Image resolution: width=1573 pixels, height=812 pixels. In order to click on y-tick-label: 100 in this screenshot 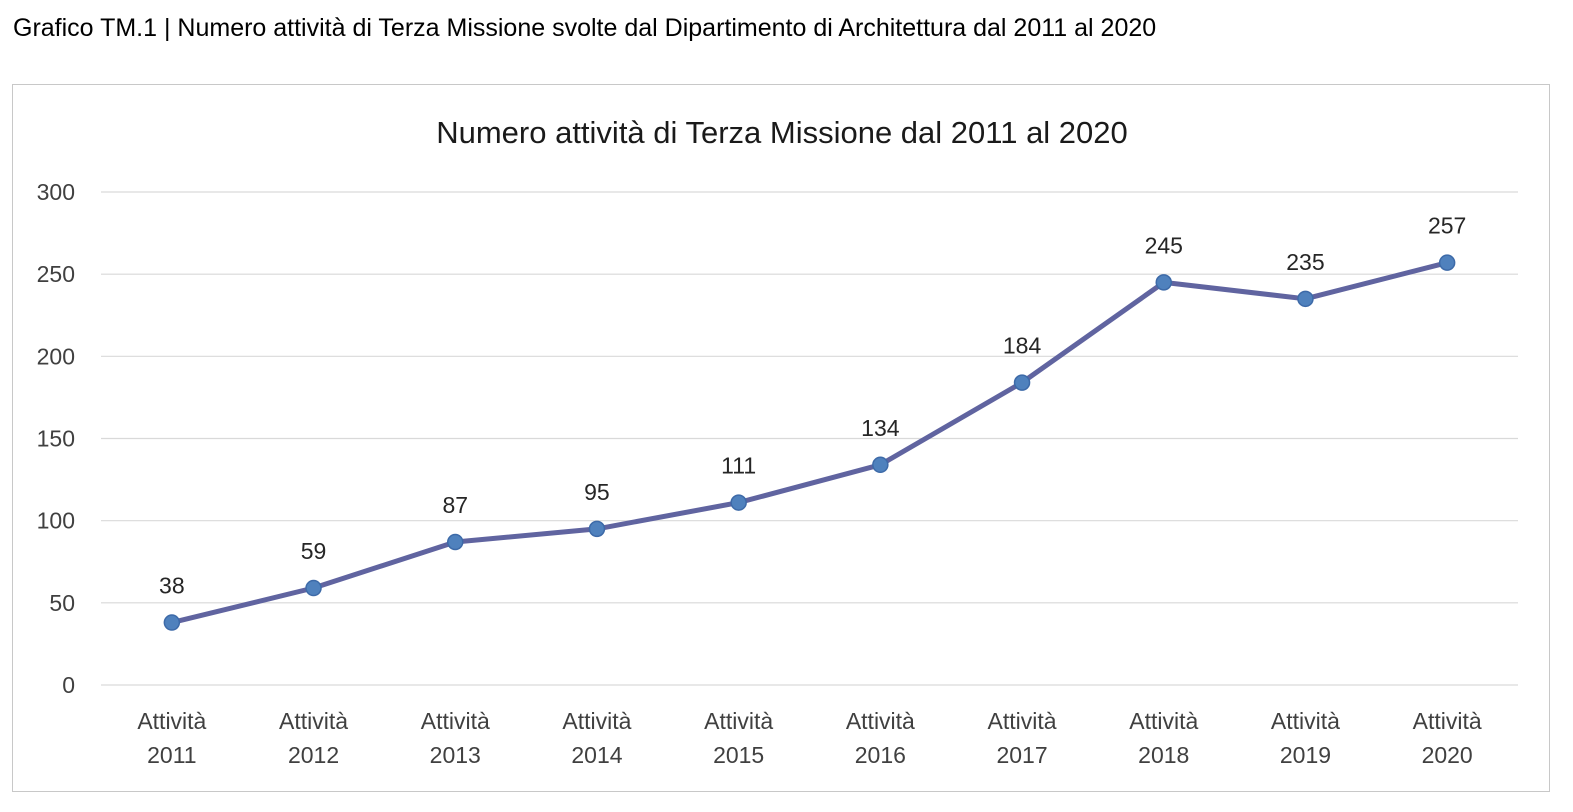, I will do `click(56, 521)`.